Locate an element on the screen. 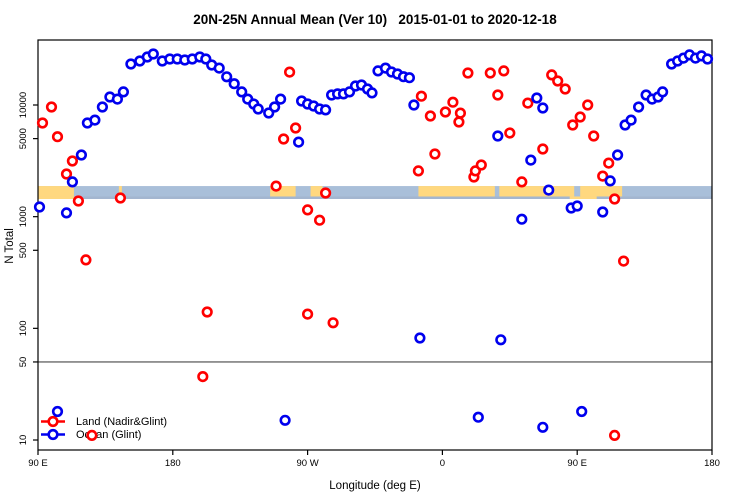 This screenshot has width=750, height=500. y-tick-label: 1000 is located at coordinates (23, 216).